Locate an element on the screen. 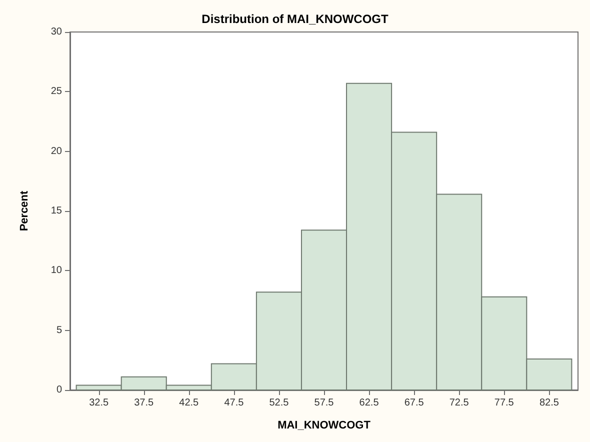 This screenshot has width=590, height=442. y-tick-label: 25 is located at coordinates (56, 92).